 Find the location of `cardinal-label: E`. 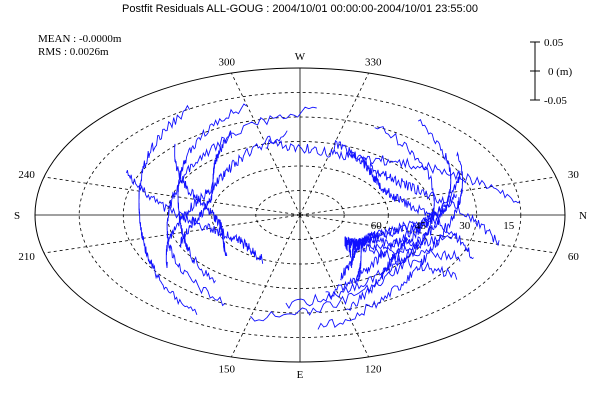

cardinal-label: E is located at coordinates (300, 375).